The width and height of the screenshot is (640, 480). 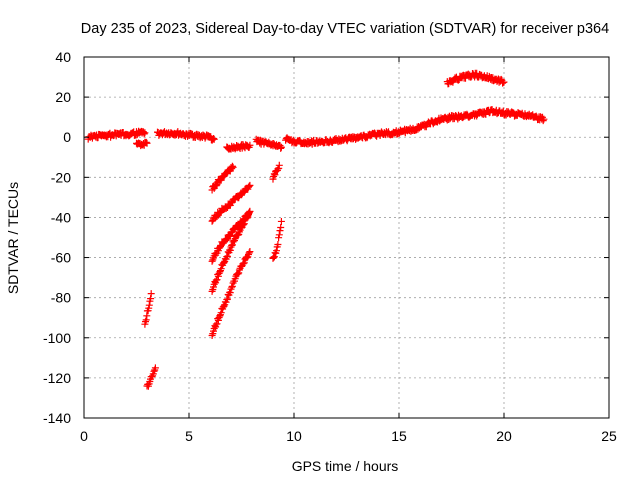 I want to click on x-tick-label: 20, so click(x=504, y=436).